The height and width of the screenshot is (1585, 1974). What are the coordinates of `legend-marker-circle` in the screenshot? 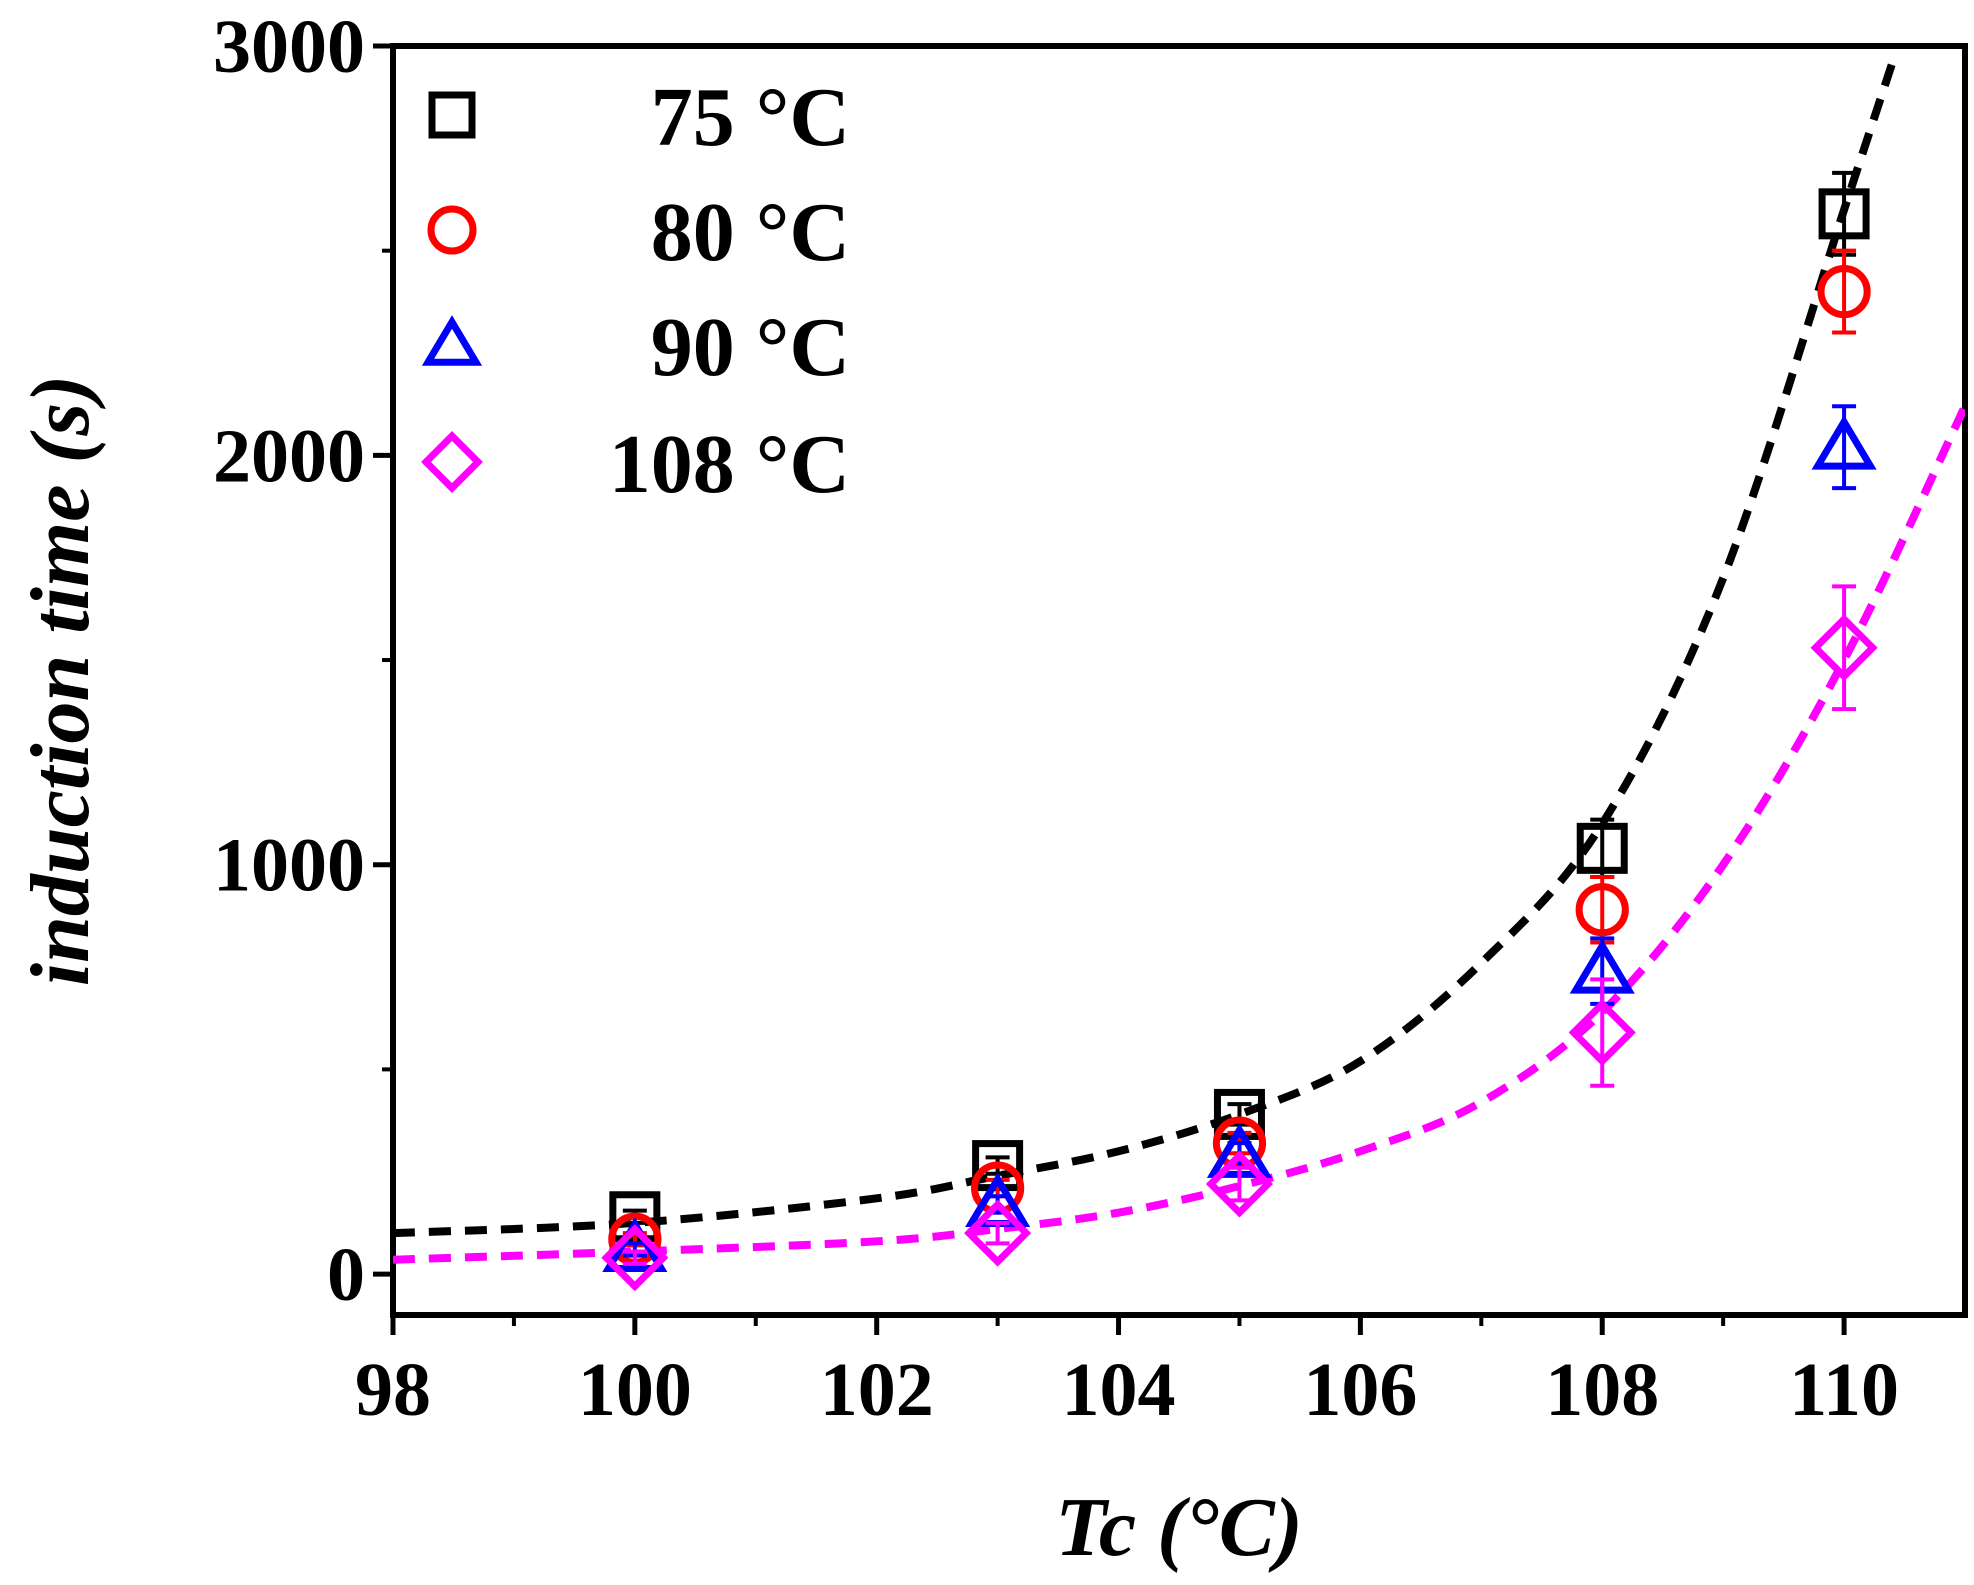 It's located at (452, 230).